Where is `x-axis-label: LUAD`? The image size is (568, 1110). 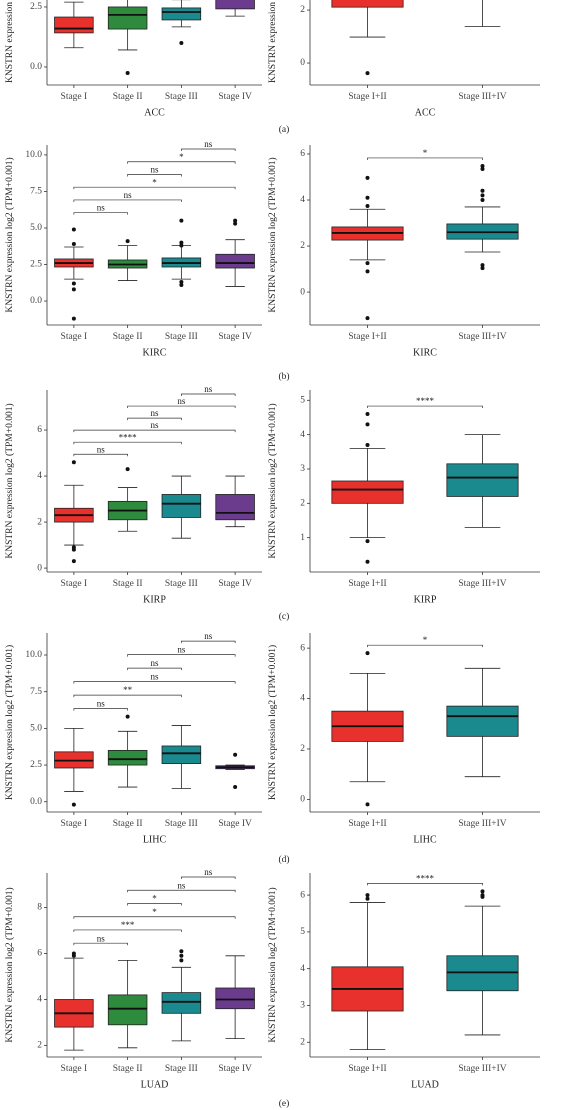
x-axis-label: LUAD is located at coordinates (155, 1084).